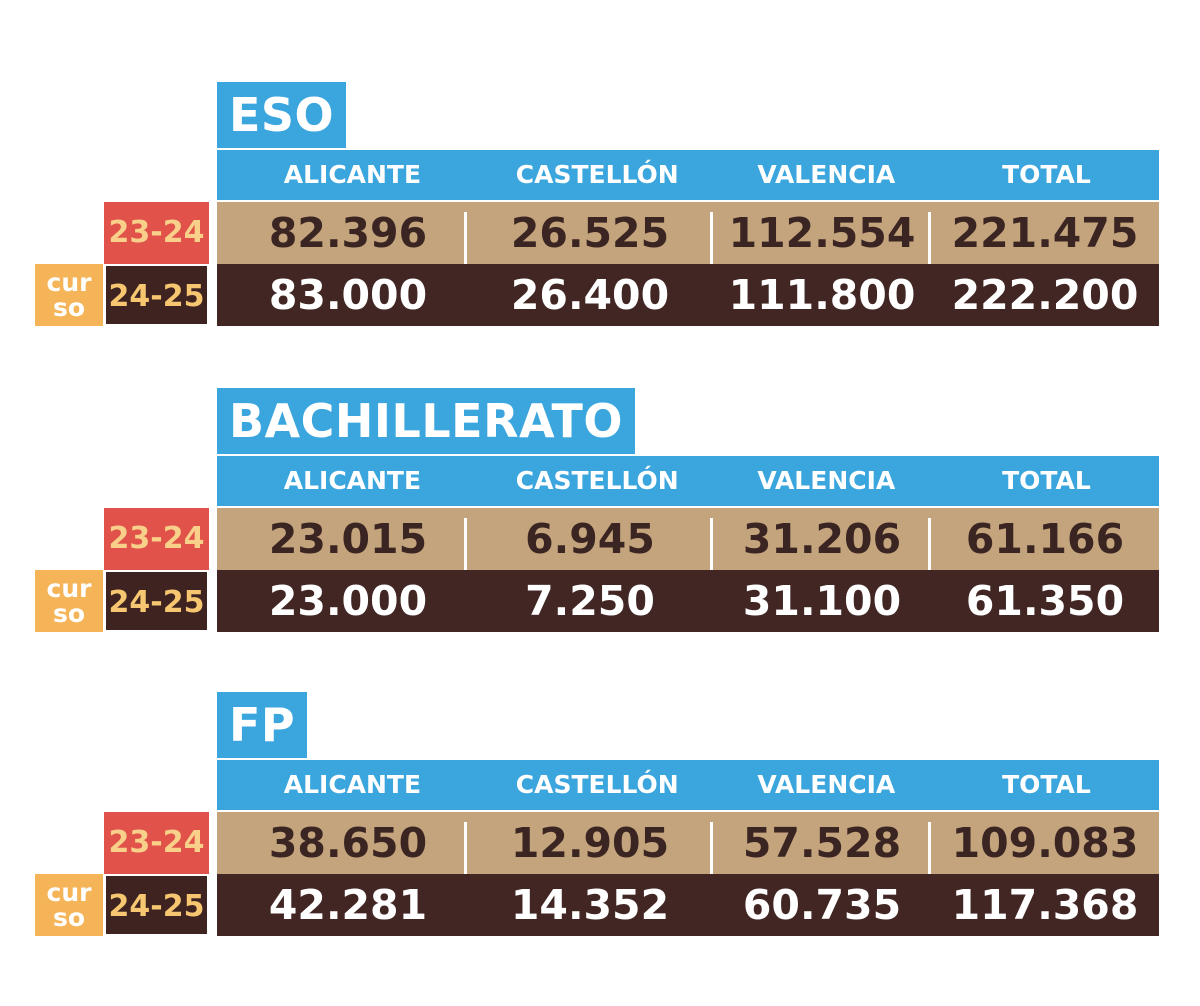 This screenshot has width=1200, height=1006. What do you see at coordinates (590, 905) in the screenshot?
I see `cell-castellon: 14.352` at bounding box center [590, 905].